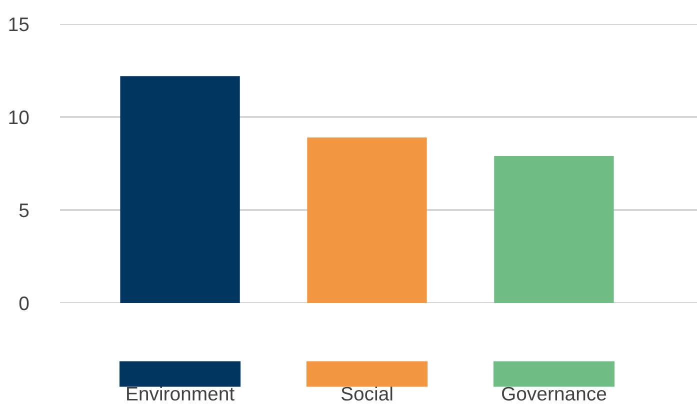 The image size is (697, 407). I want to click on x-tick-label: Environment, so click(180, 393).